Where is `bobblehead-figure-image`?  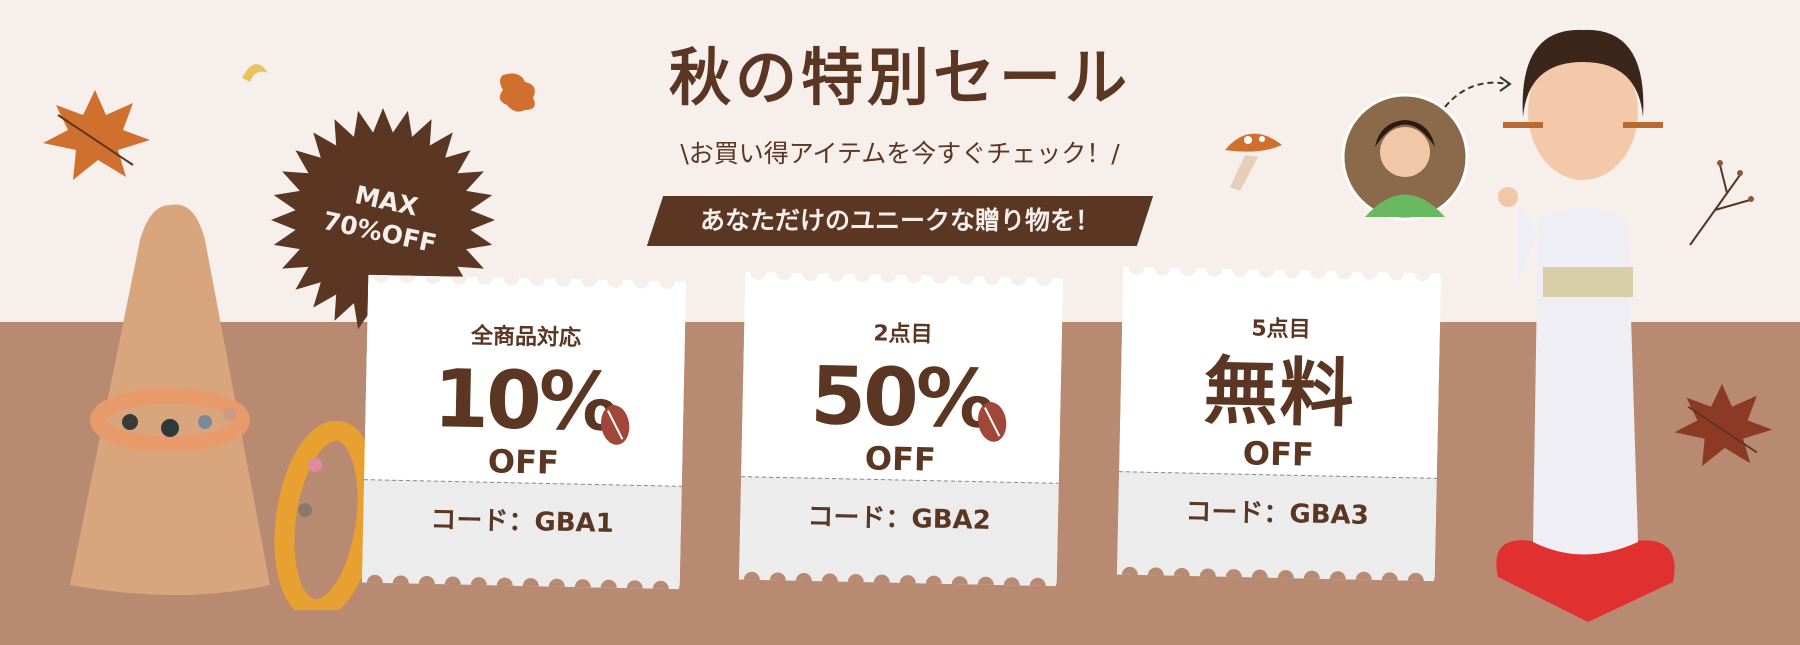 bobblehead-figure-image is located at coordinates (1585, 325).